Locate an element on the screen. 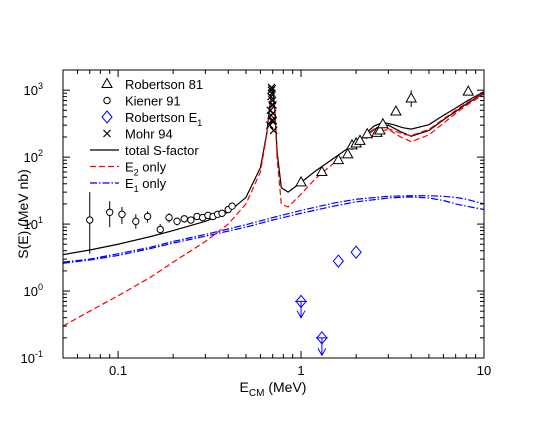  legend-symbol-kiener91 is located at coordinates (107, 100).